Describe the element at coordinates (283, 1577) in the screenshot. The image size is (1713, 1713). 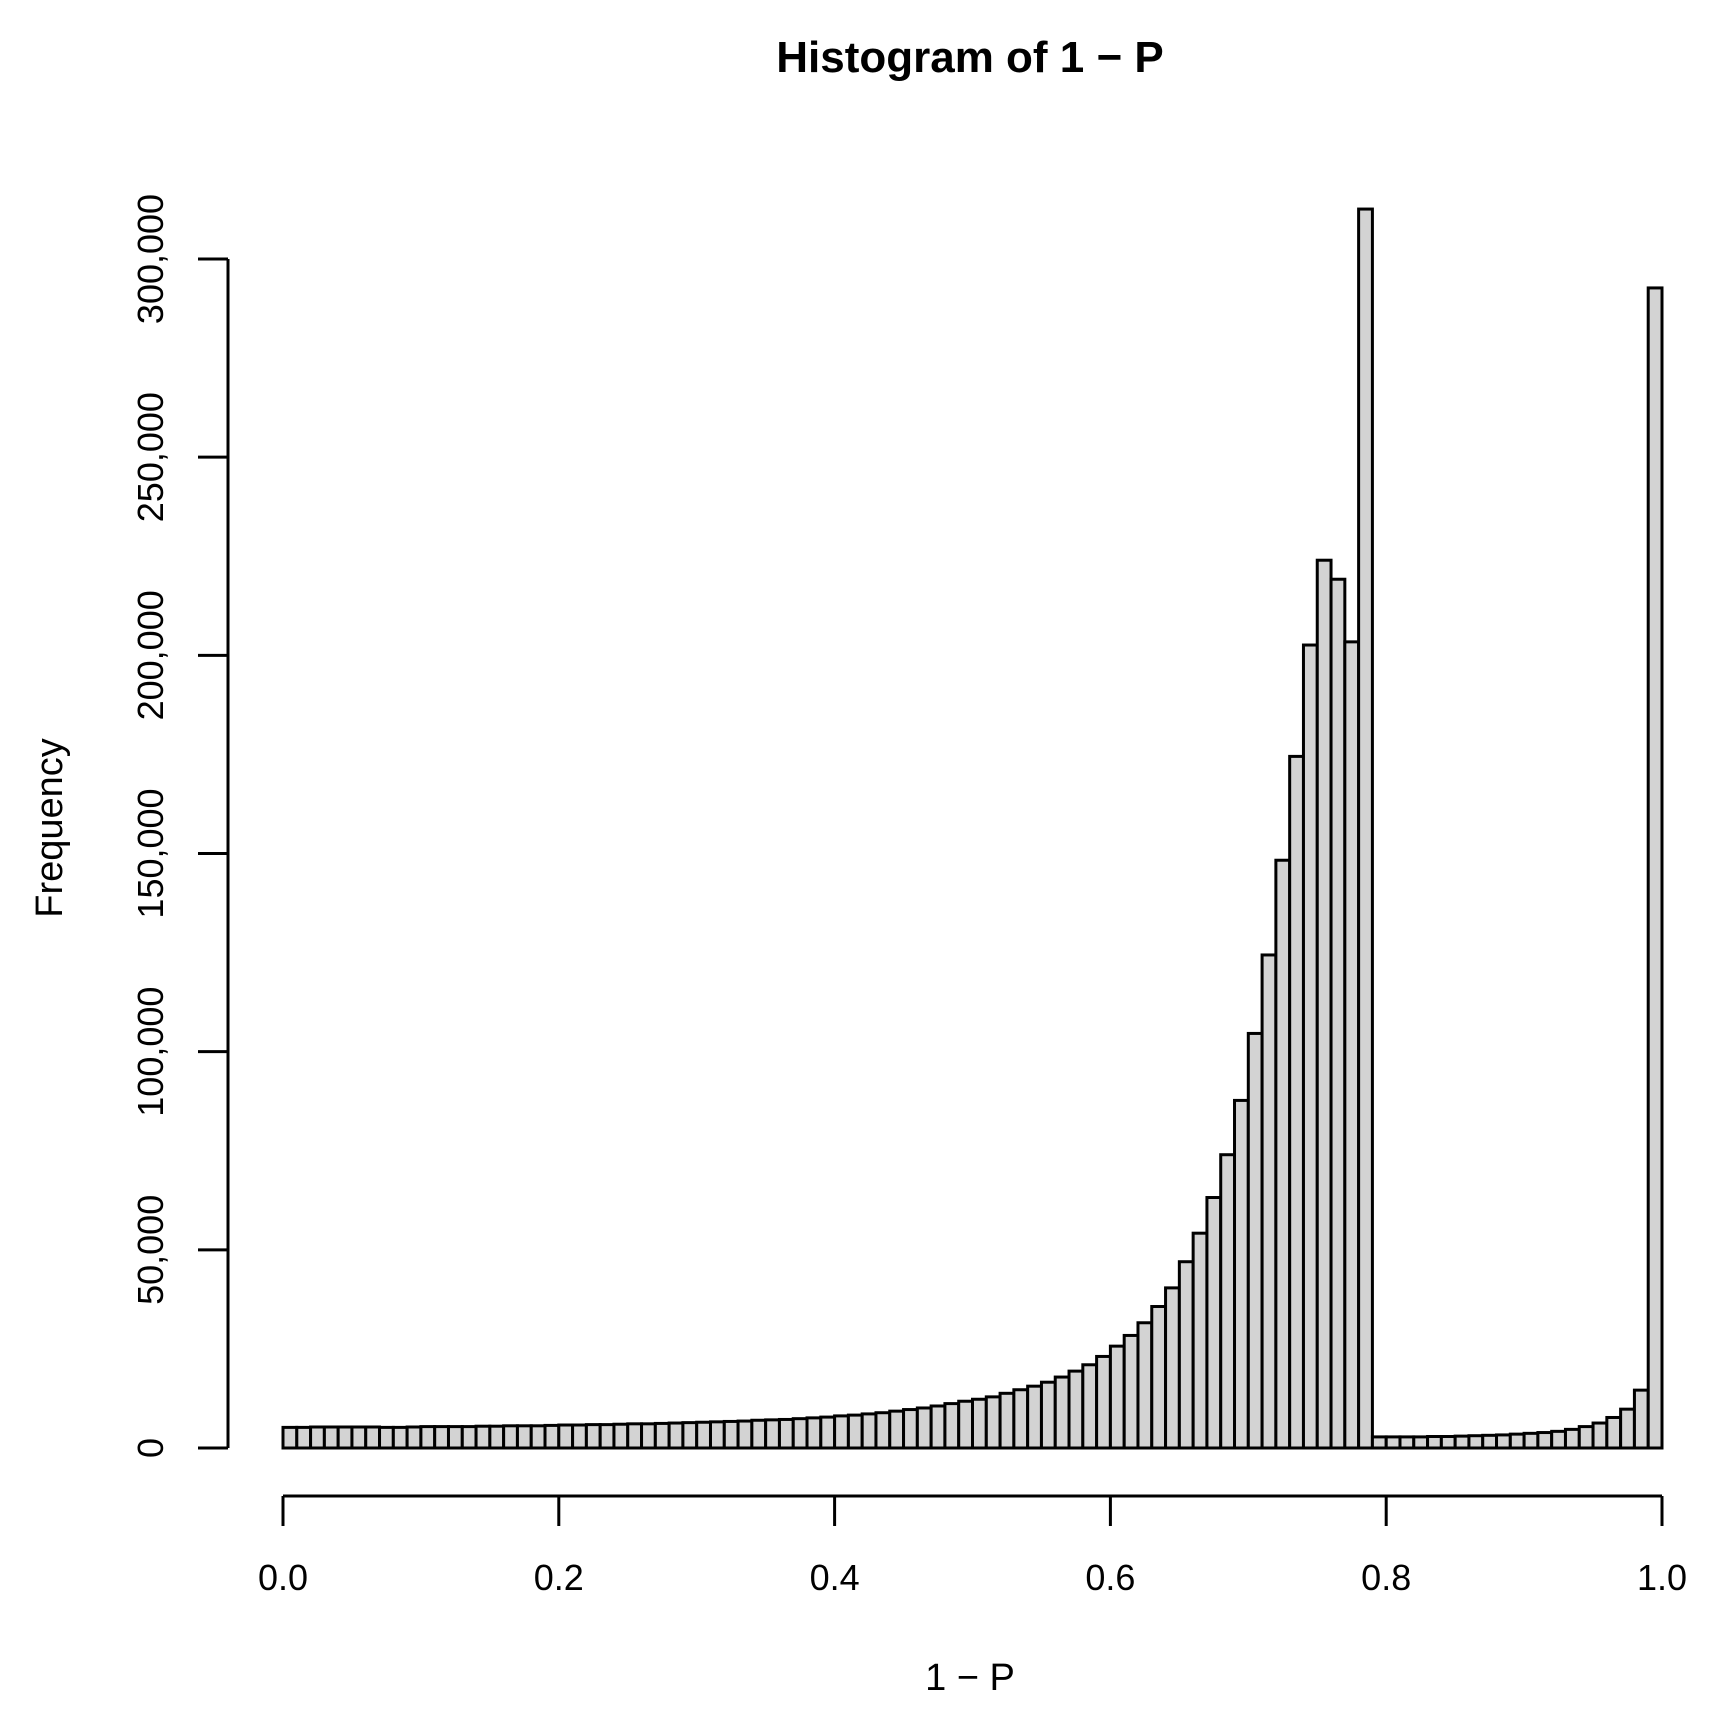
I see `x-tick-label: 0.0` at that location.